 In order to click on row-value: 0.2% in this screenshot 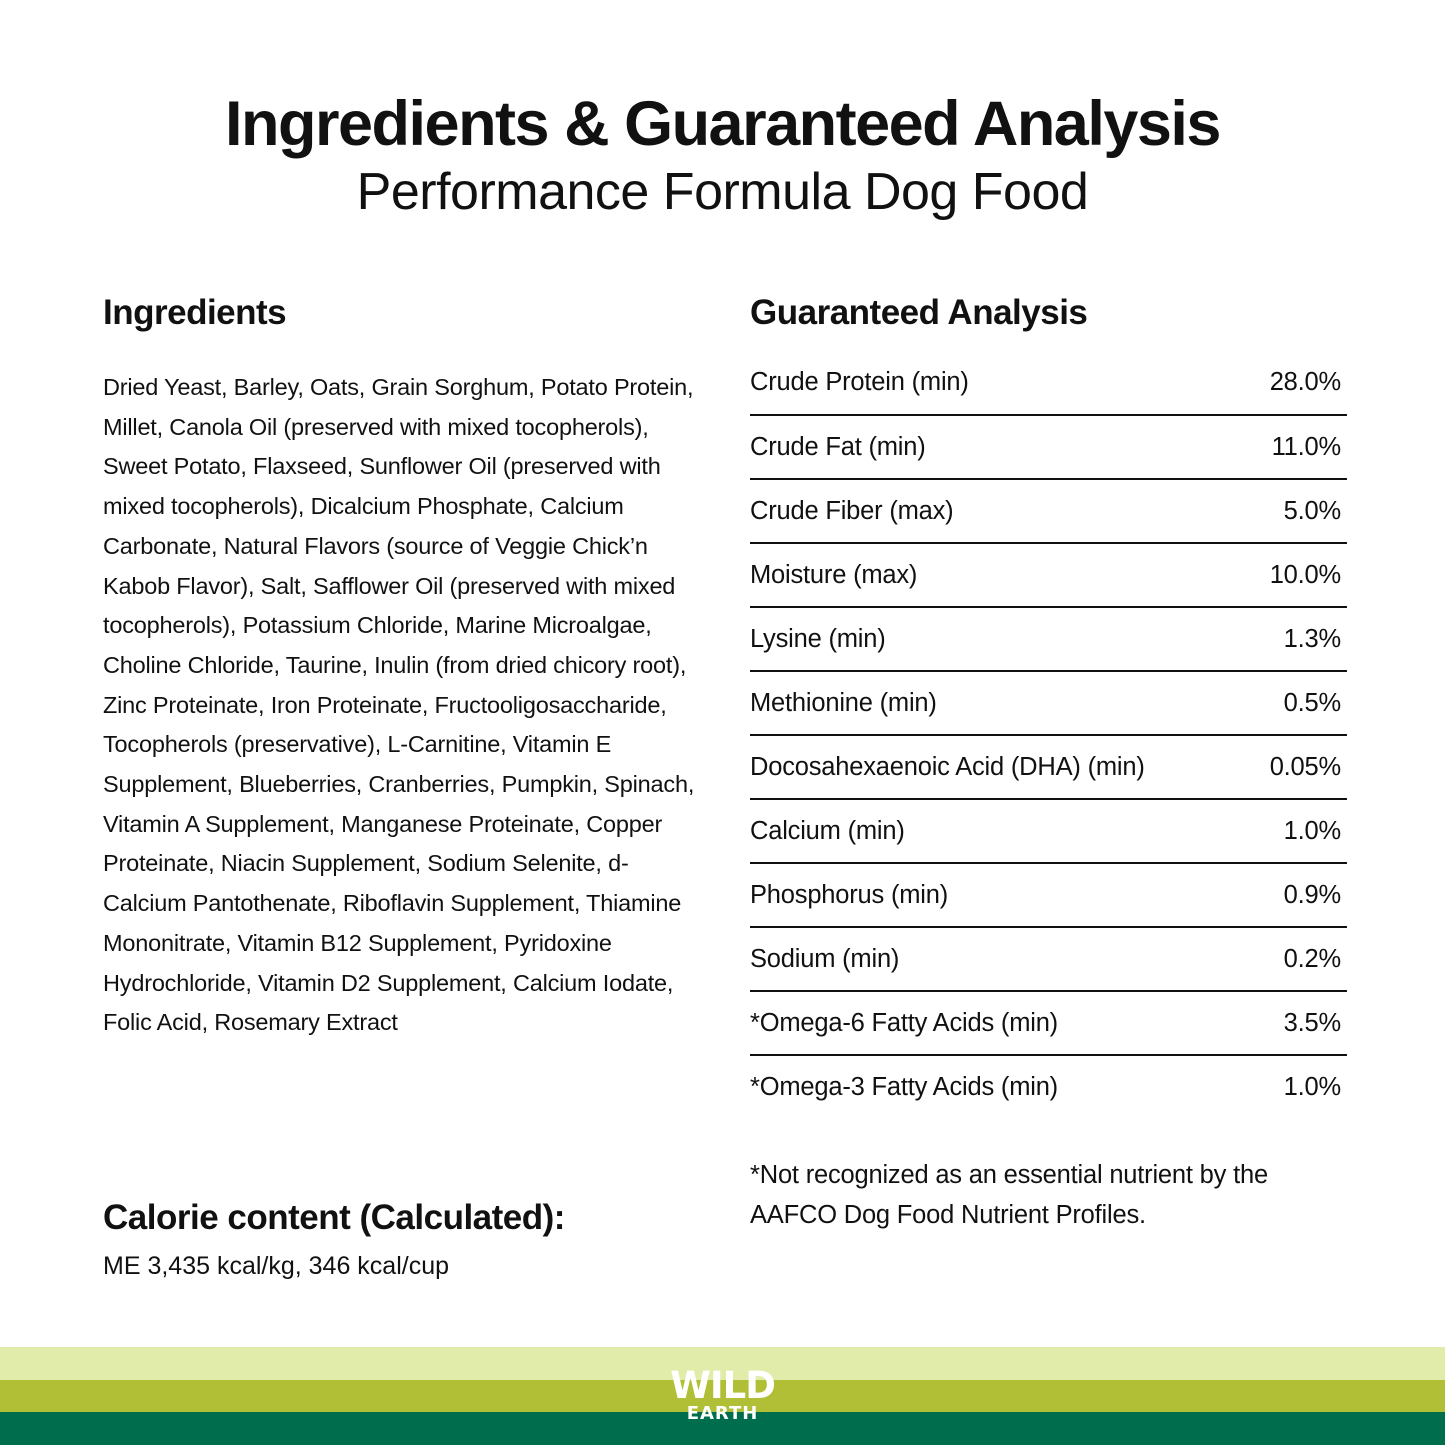, I will do `click(1312, 958)`.